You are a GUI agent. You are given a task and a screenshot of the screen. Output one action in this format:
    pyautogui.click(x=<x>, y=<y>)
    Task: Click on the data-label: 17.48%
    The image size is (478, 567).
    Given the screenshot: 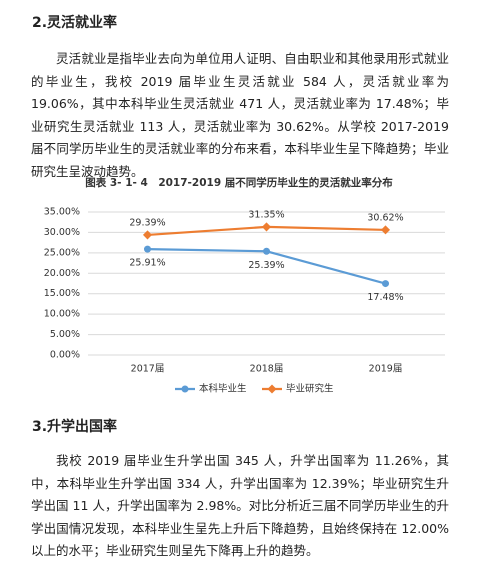 What is the action you would take?
    pyautogui.click(x=385, y=297)
    